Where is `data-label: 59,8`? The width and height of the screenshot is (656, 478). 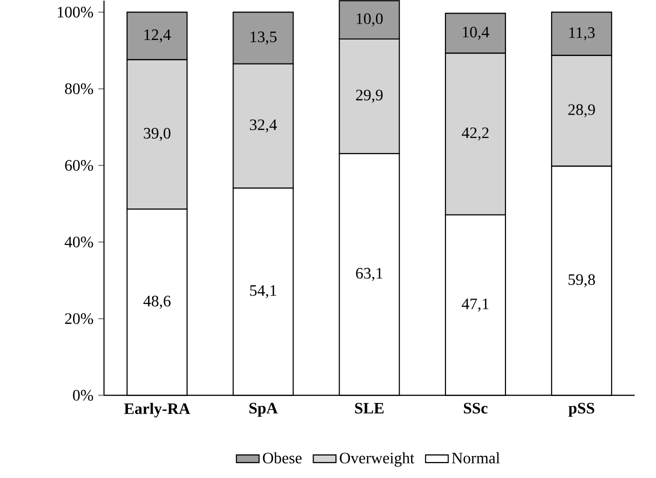
data-label: 59,8 is located at coordinates (581, 281).